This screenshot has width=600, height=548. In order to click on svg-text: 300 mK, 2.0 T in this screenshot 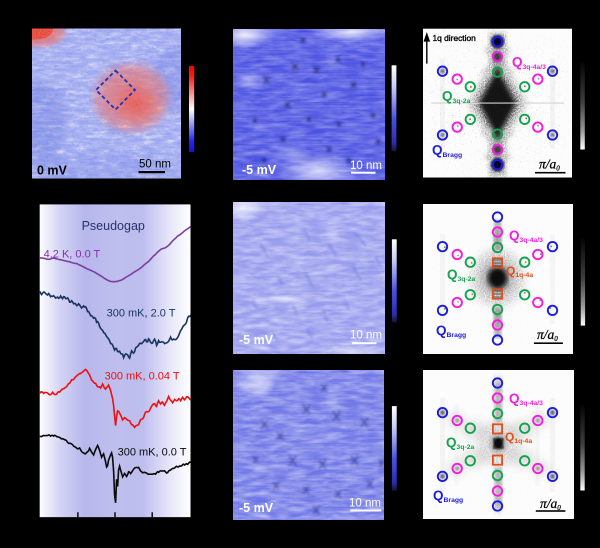, I will do `click(141, 313)`.